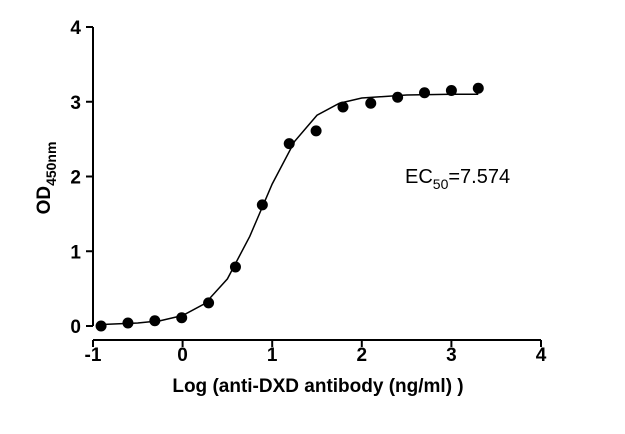 Image resolution: width=625 pixels, height=434 pixels. What do you see at coordinates (44, 200) in the screenshot?
I see `y-axis-title-main: OD` at bounding box center [44, 200].